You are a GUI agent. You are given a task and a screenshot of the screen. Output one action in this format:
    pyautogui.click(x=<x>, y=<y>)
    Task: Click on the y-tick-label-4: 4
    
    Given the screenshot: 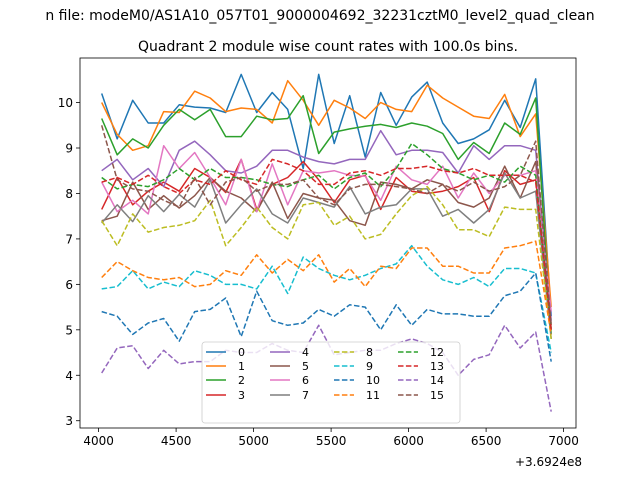 What is the action you would take?
    pyautogui.click(x=69, y=376)
    